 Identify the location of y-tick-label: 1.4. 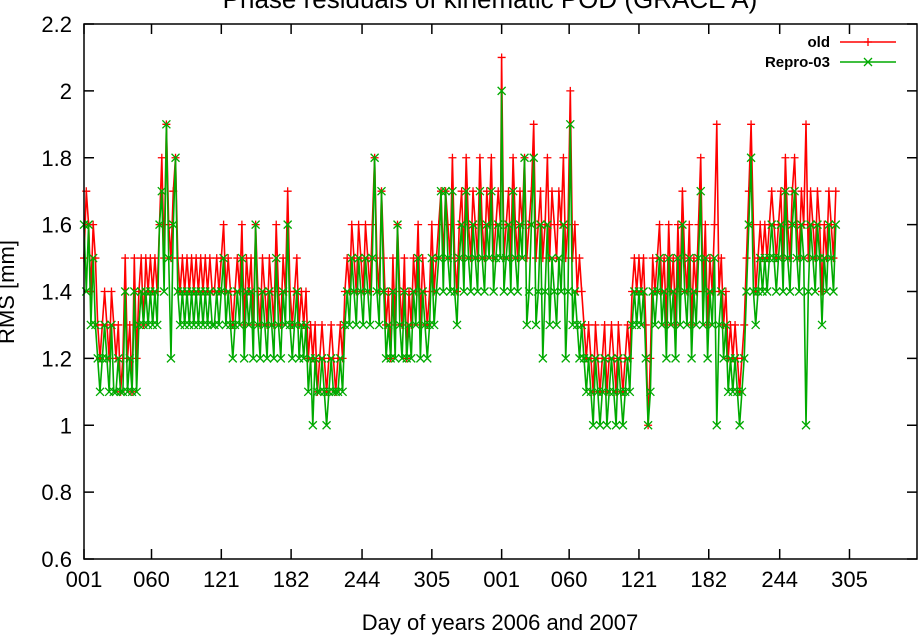
(56, 292).